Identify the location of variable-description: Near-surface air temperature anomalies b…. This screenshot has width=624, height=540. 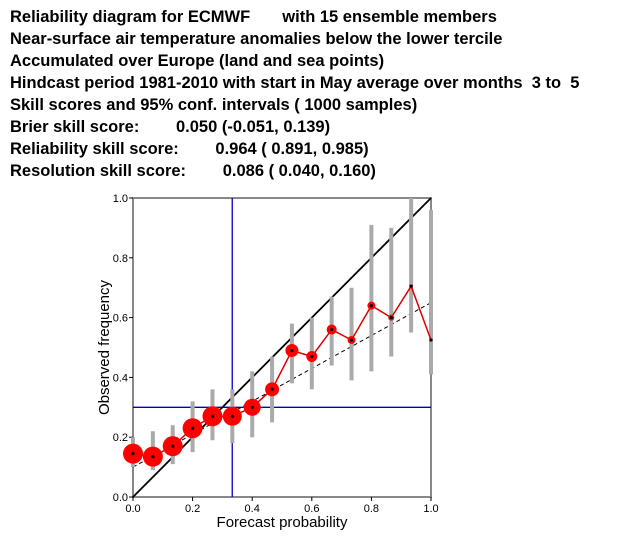
(256, 39).